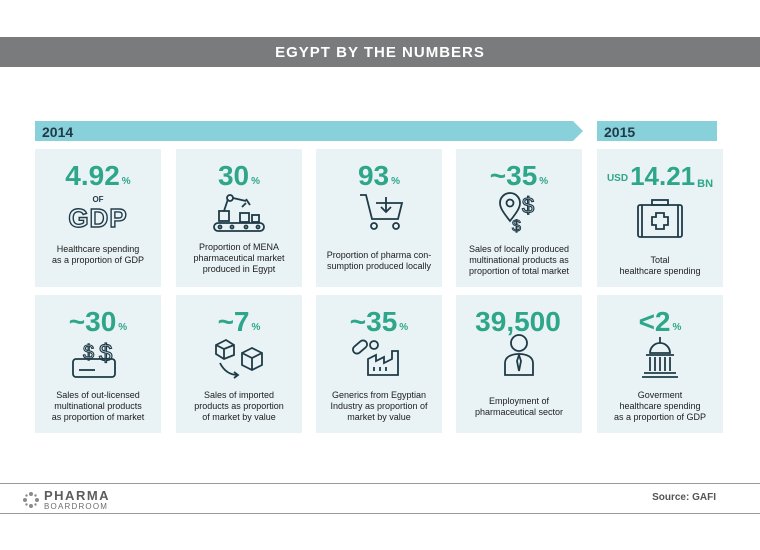 The height and width of the screenshot is (550, 760). What do you see at coordinates (239, 175) in the screenshot?
I see `stat-value: 30%` at bounding box center [239, 175].